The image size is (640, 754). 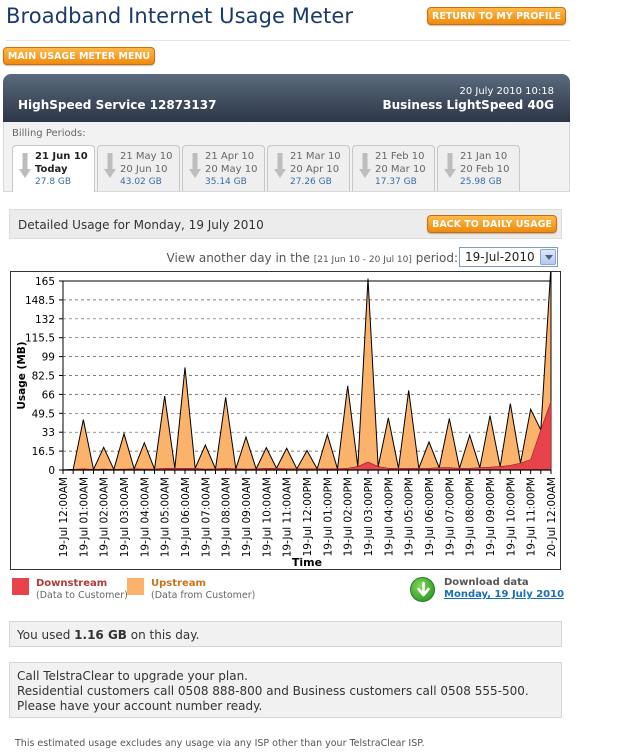 What do you see at coordinates (79, 56) in the screenshot?
I see `main-usage-meter-menu-button: MAIN USAGE METER MENU` at bounding box center [79, 56].